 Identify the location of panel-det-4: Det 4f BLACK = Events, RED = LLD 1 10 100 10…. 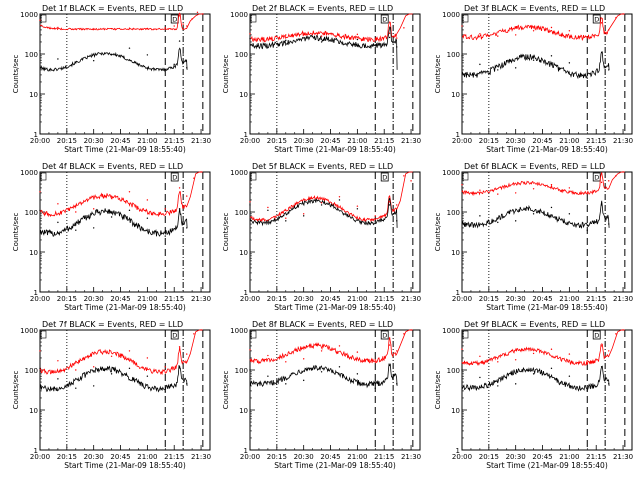
(111, 237).